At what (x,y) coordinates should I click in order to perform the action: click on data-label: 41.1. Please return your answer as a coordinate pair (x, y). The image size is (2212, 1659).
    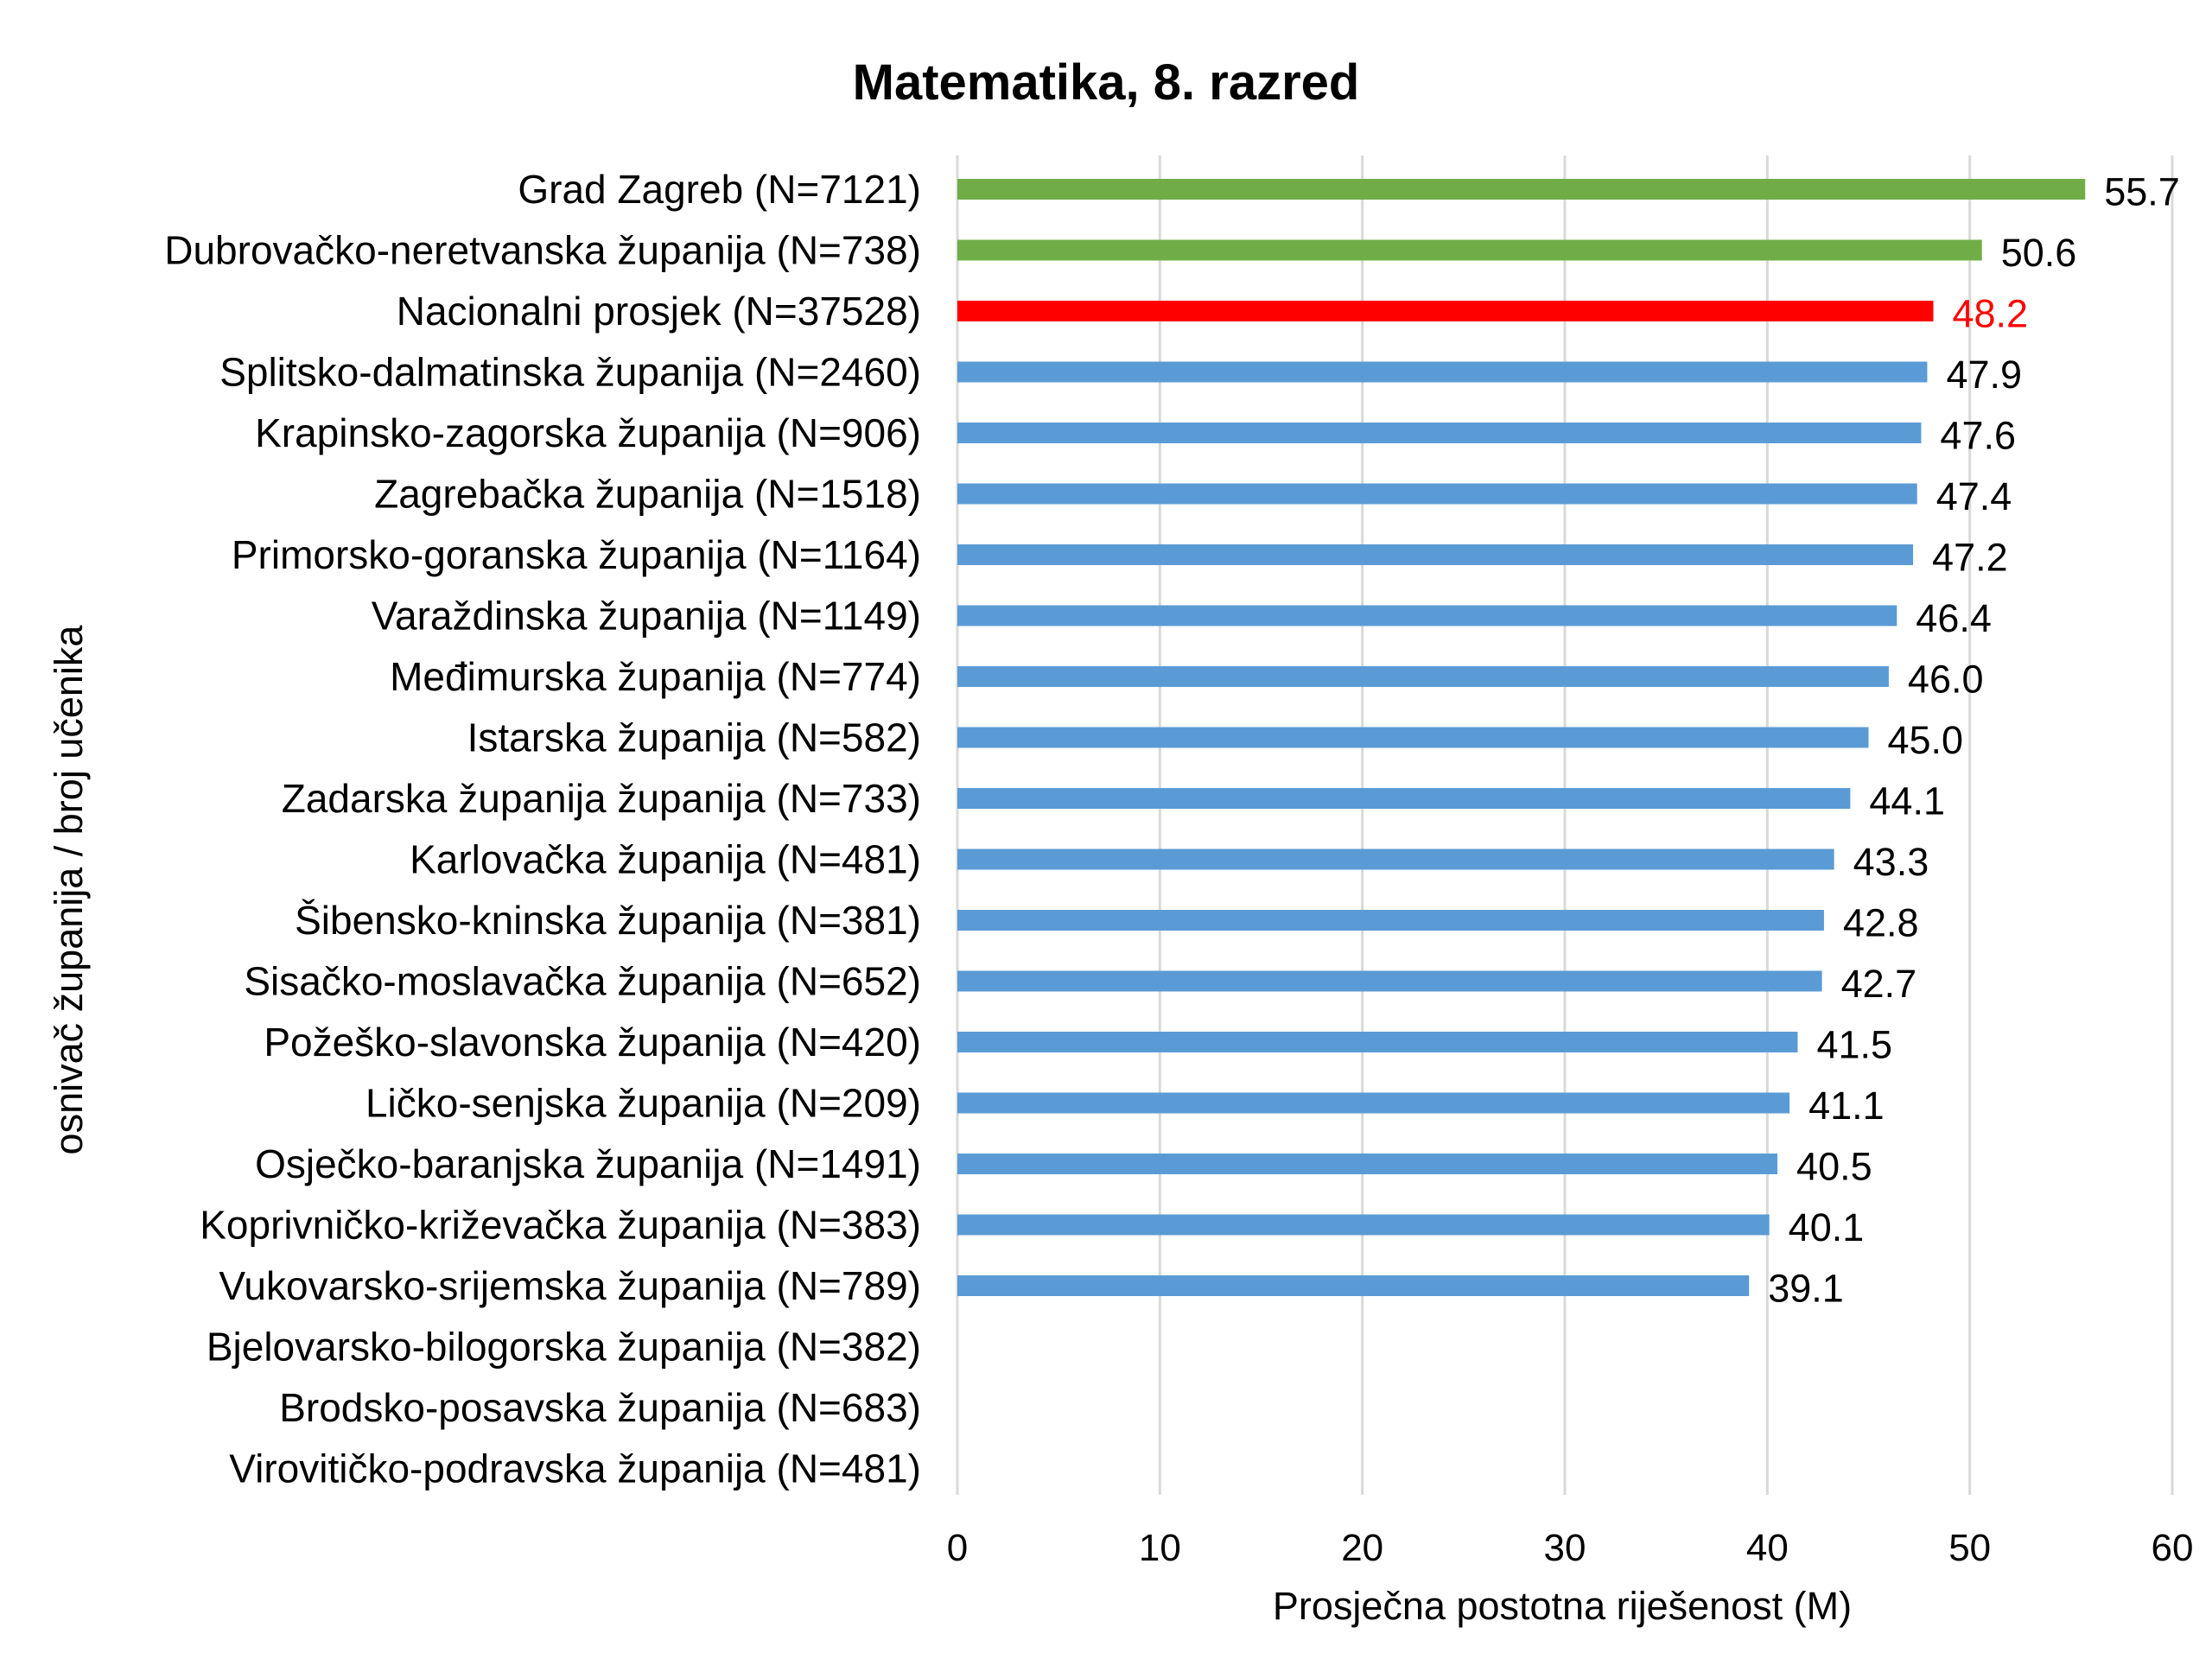
    Looking at the image, I should click on (1846, 1106).